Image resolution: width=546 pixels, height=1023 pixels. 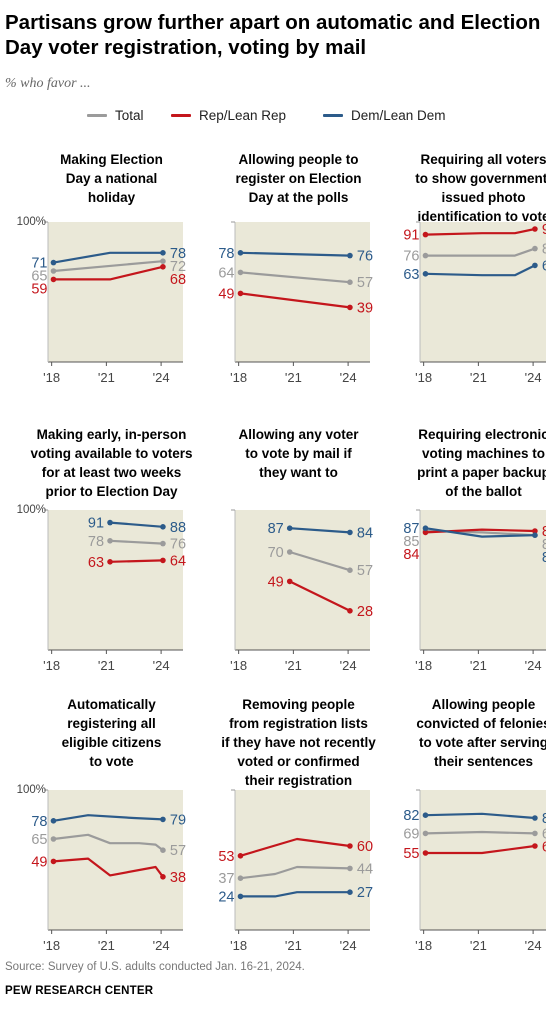 What do you see at coordinates (384, 115) in the screenshot?
I see `legend-item-dem: Dem/Lean Dem` at bounding box center [384, 115].